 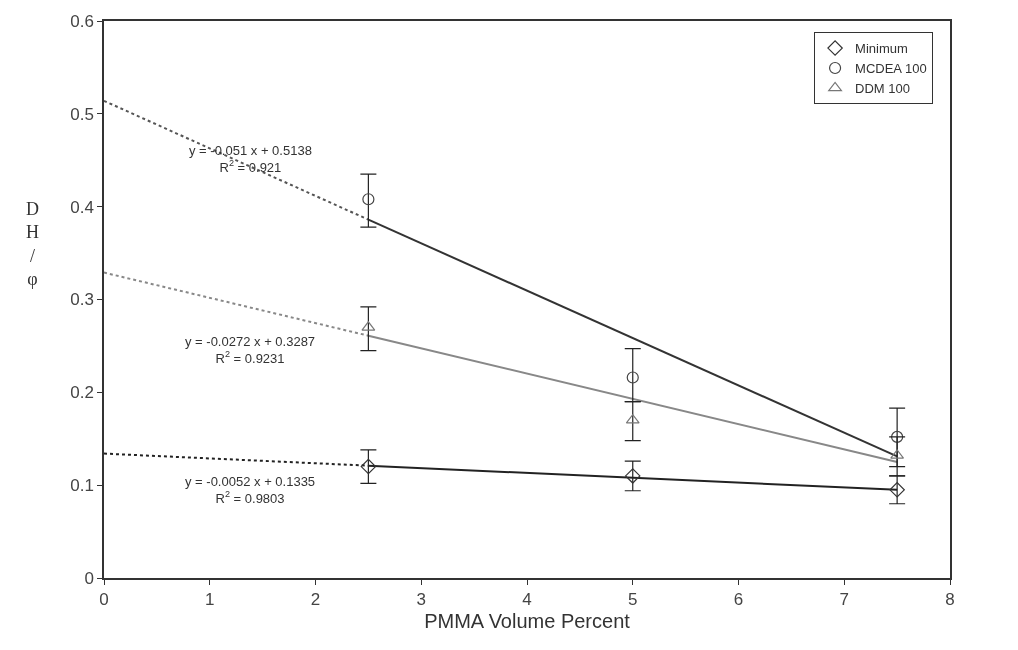 I want to click on x-tick-label: 0, so click(x=104, y=600).